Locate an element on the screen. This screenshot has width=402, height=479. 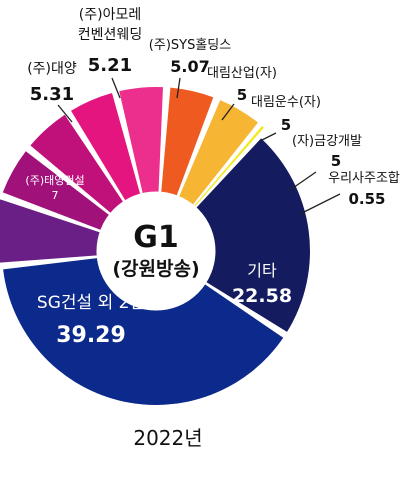
slice-label-7: 대림운수(자) is located at coordinates (286, 102).